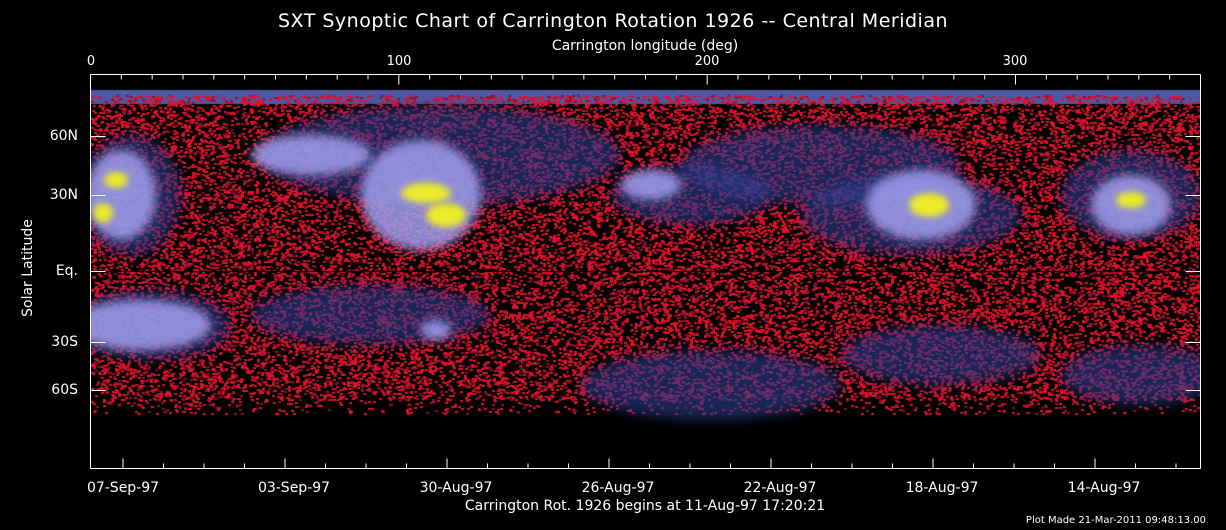 The height and width of the screenshot is (530, 1226). What do you see at coordinates (294, 488) in the screenshot?
I see `date-tick-label: 03-Sep-97` at bounding box center [294, 488].